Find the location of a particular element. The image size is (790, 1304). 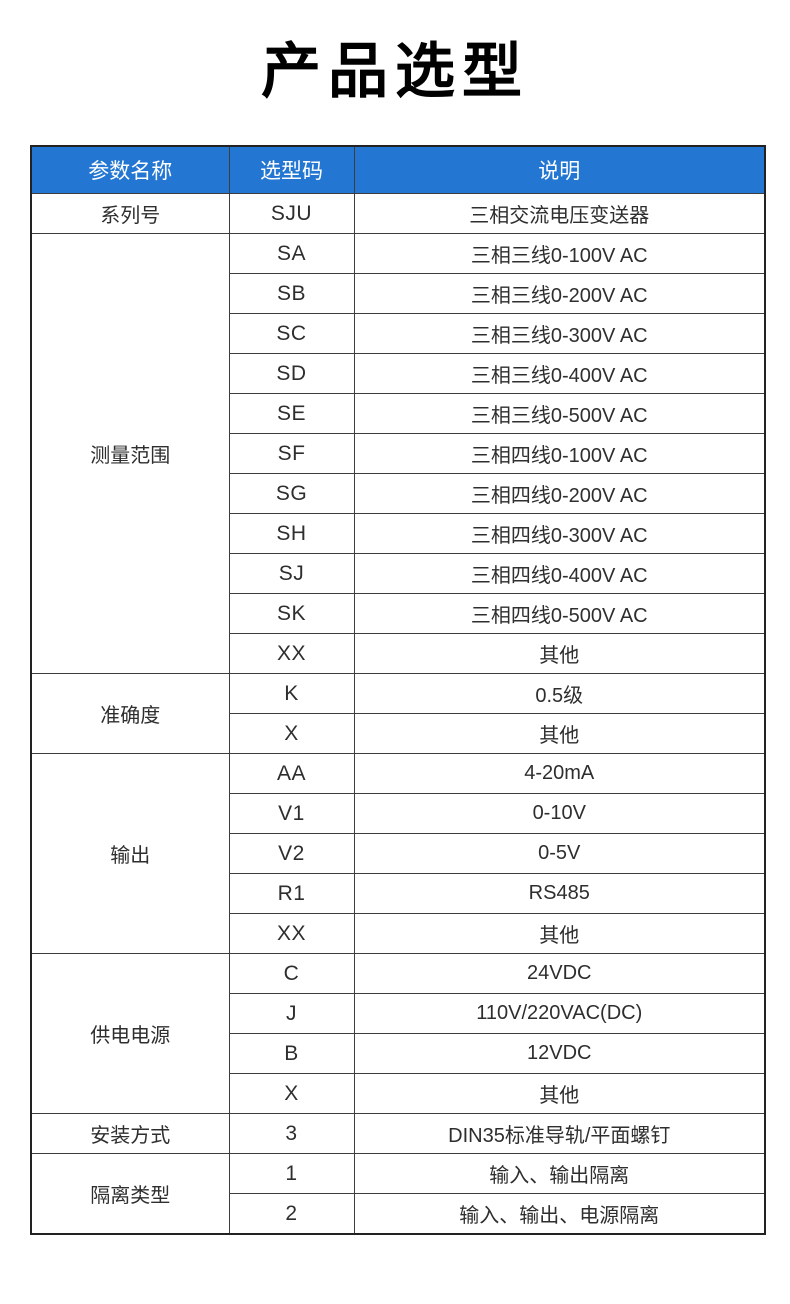

table-row: SD 三相三线0-400V AC is located at coordinates (398, 373).